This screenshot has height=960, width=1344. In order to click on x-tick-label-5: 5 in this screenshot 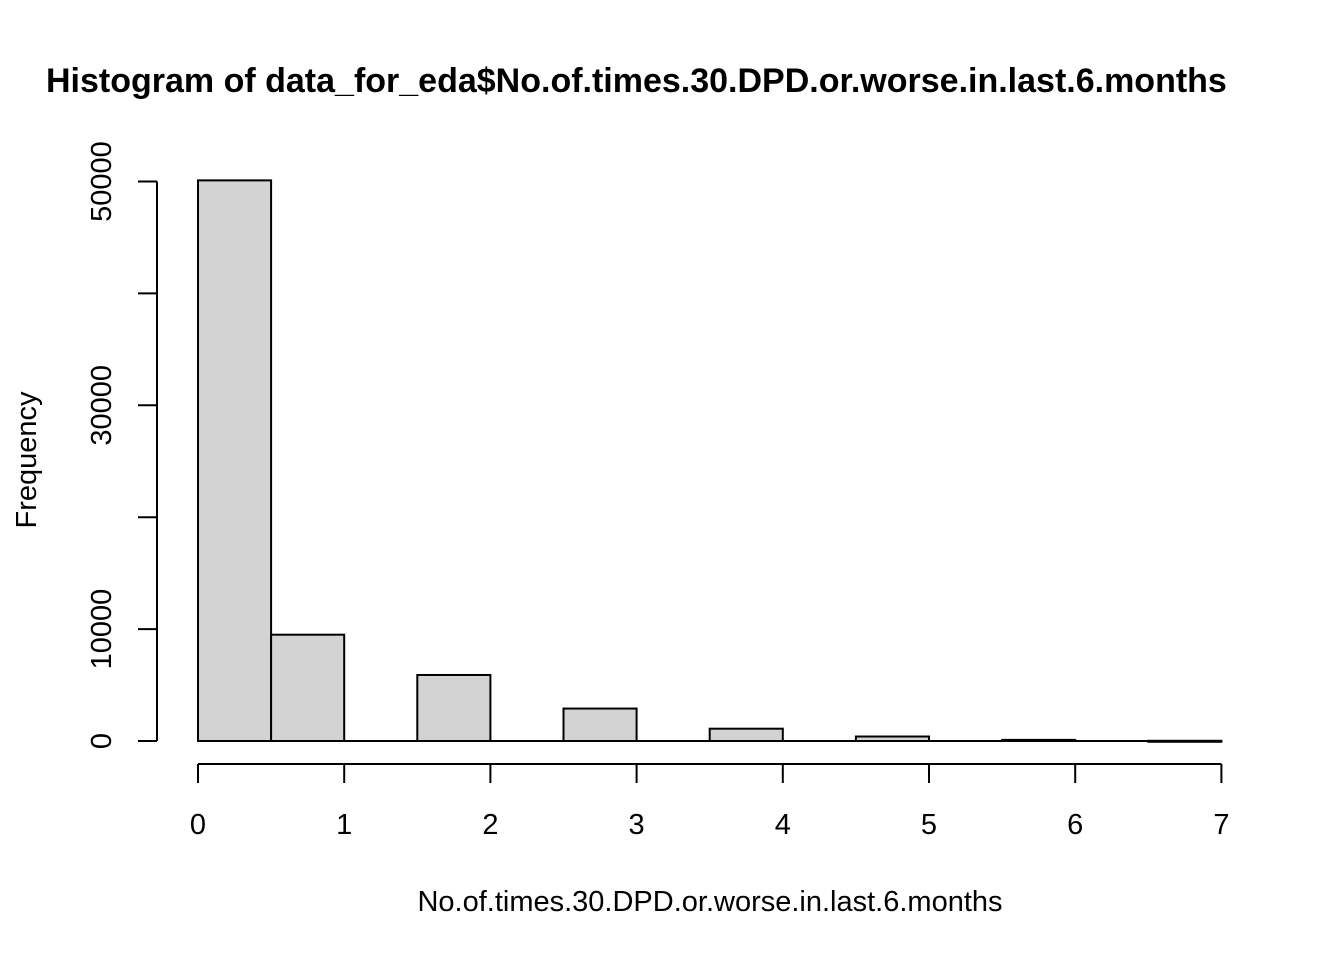, I will do `click(929, 825)`.